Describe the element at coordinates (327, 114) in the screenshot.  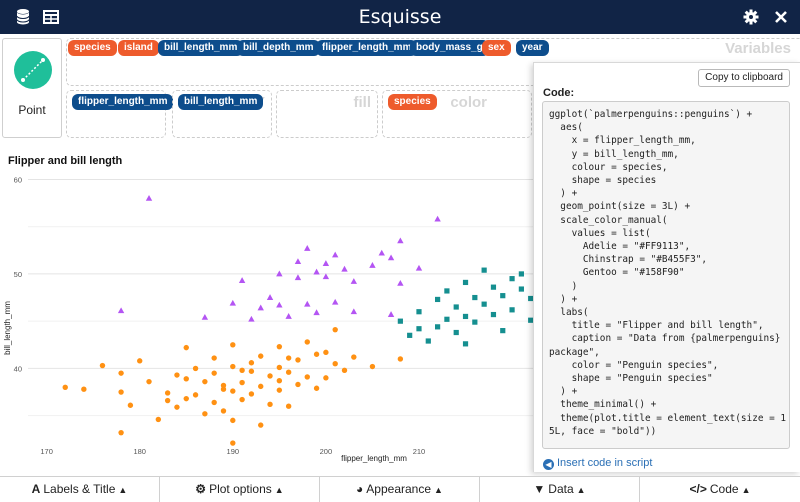
I see `fill-dropzone: fill` at that location.